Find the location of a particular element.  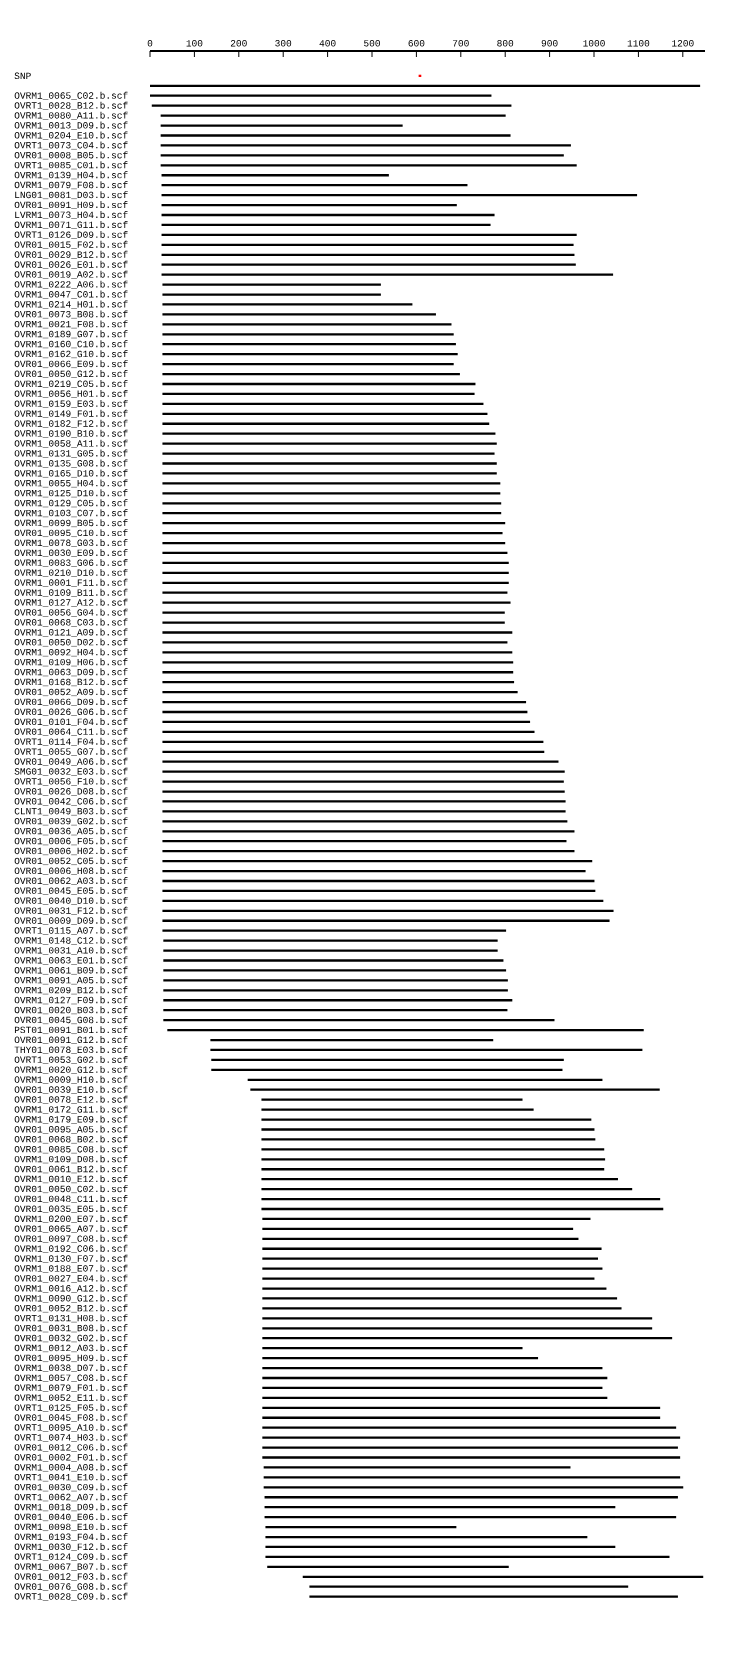

y-tick-label: OVRM1_0162_G10.b.scf is located at coordinates (71, 354).